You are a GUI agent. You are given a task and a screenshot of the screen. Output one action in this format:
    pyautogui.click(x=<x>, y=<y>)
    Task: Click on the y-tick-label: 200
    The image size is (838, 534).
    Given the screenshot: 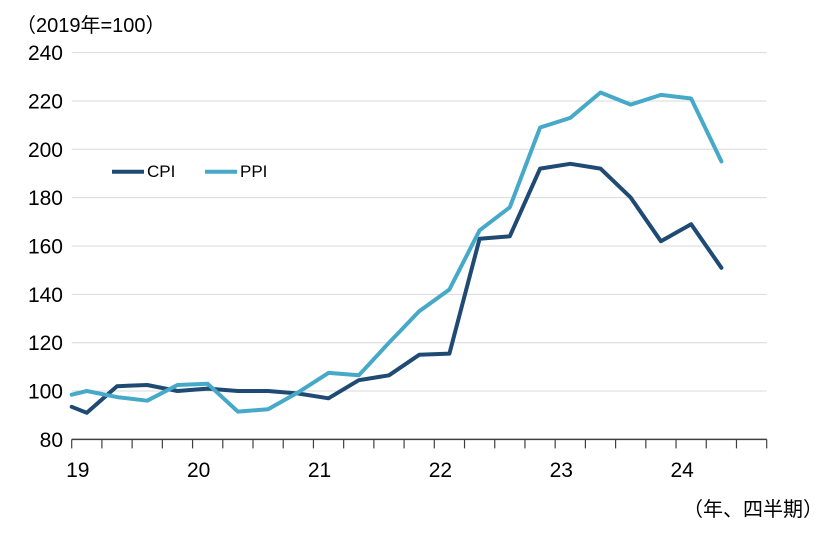 What is the action you would take?
    pyautogui.click(x=45, y=150)
    